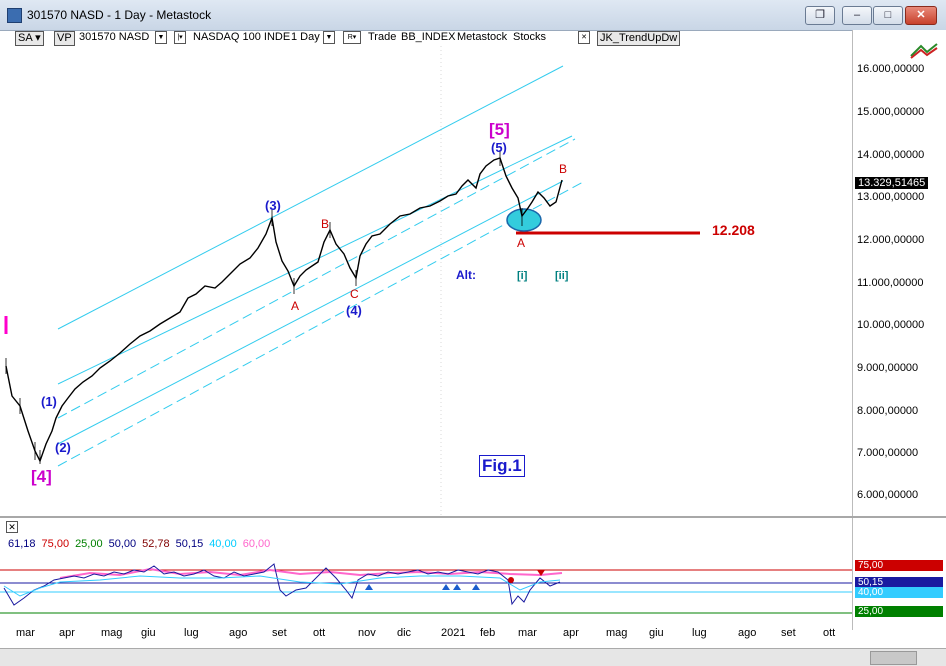 The width and height of the screenshot is (946, 666). I want to click on signal-dot, so click(511, 580).